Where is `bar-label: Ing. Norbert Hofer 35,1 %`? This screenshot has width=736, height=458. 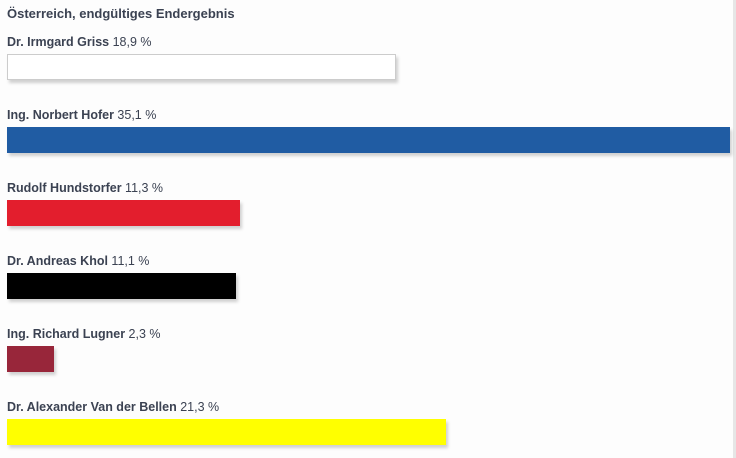
bar-label: Ing. Norbert Hofer 35,1 % is located at coordinates (81, 115).